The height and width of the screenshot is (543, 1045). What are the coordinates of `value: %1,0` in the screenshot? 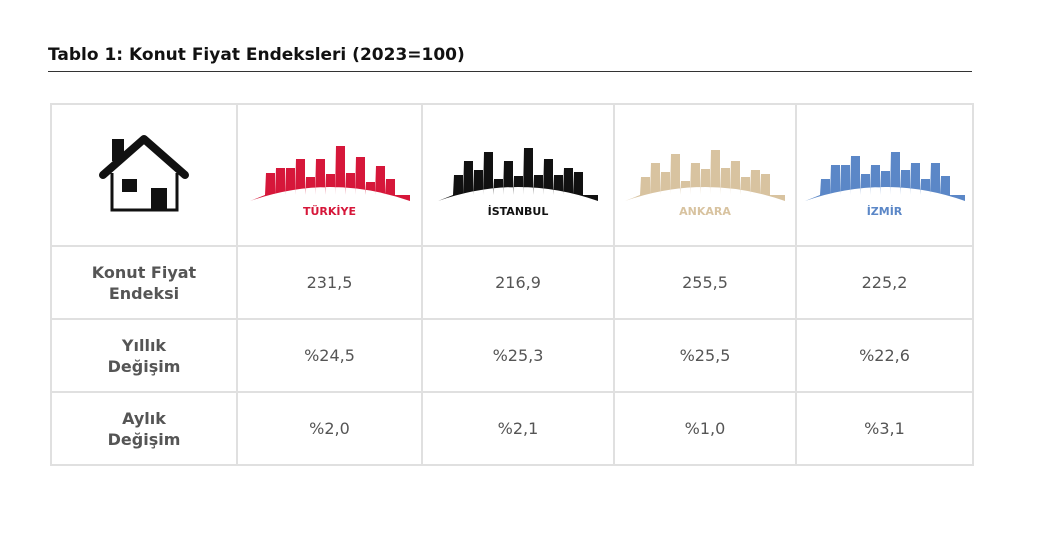 It's located at (705, 428).